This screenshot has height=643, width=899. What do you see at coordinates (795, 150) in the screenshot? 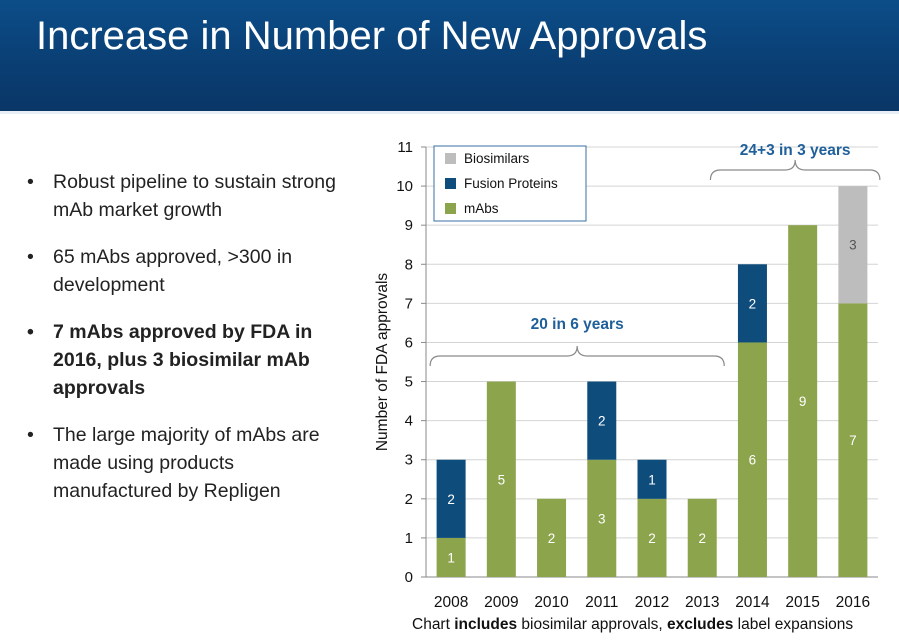
I see `annotation-label: 24+3 in 3 years` at bounding box center [795, 150].